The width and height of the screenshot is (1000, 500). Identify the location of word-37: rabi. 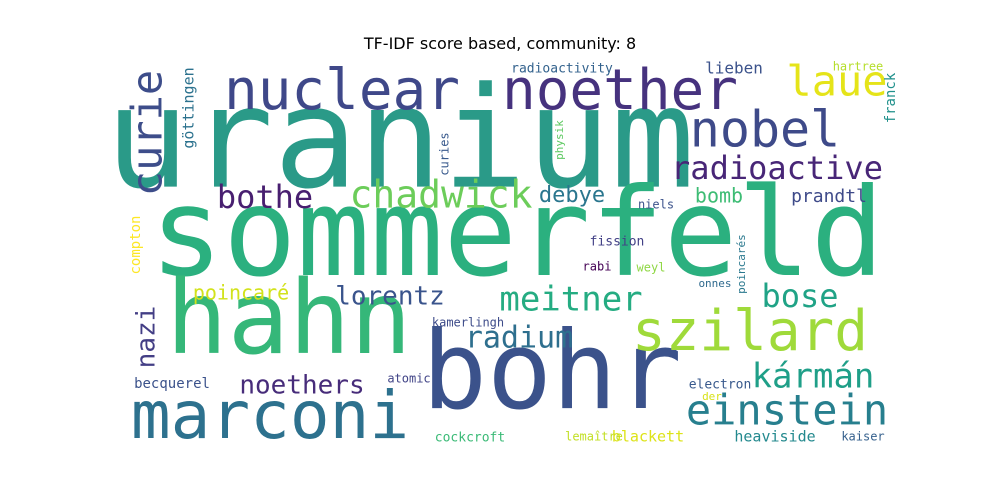
(597, 267).